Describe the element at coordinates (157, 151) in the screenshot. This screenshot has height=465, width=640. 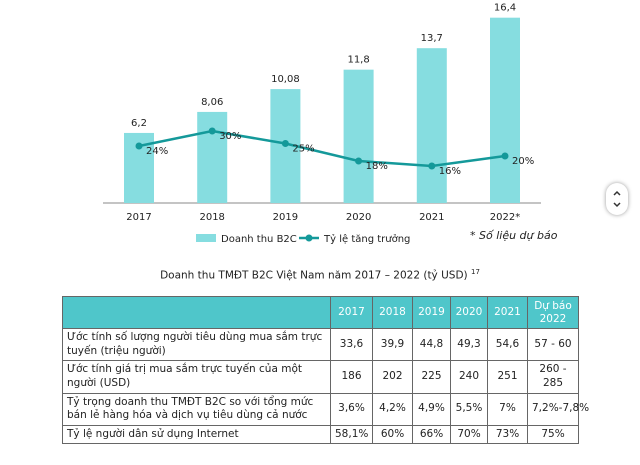
I see `line-label: 24%` at that location.